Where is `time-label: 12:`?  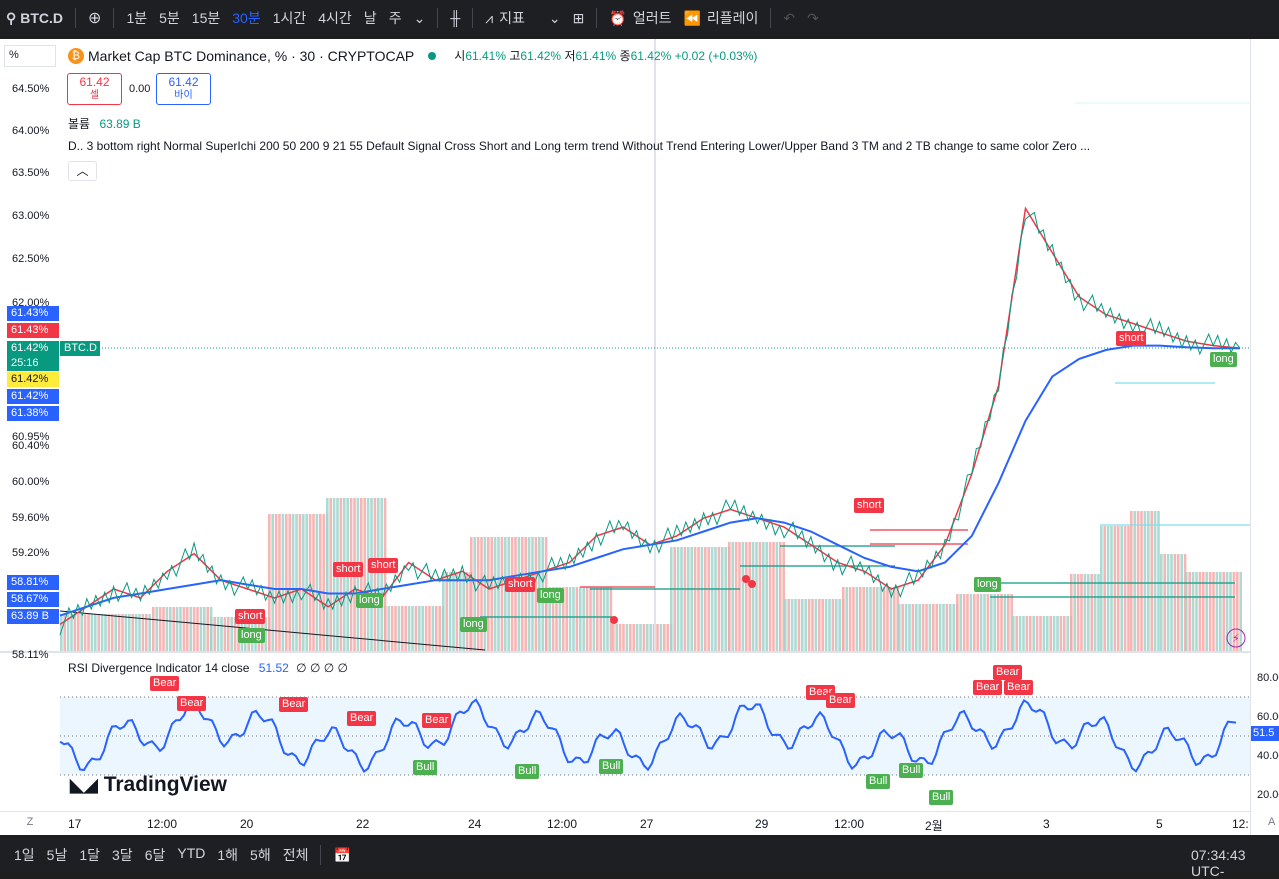 time-label: 12: is located at coordinates (1240, 824).